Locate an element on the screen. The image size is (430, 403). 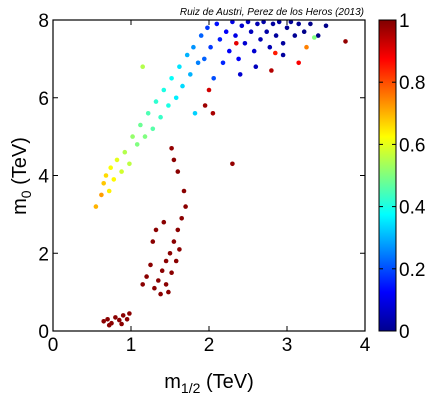
y-tick-label: 8 is located at coordinates (43, 21).